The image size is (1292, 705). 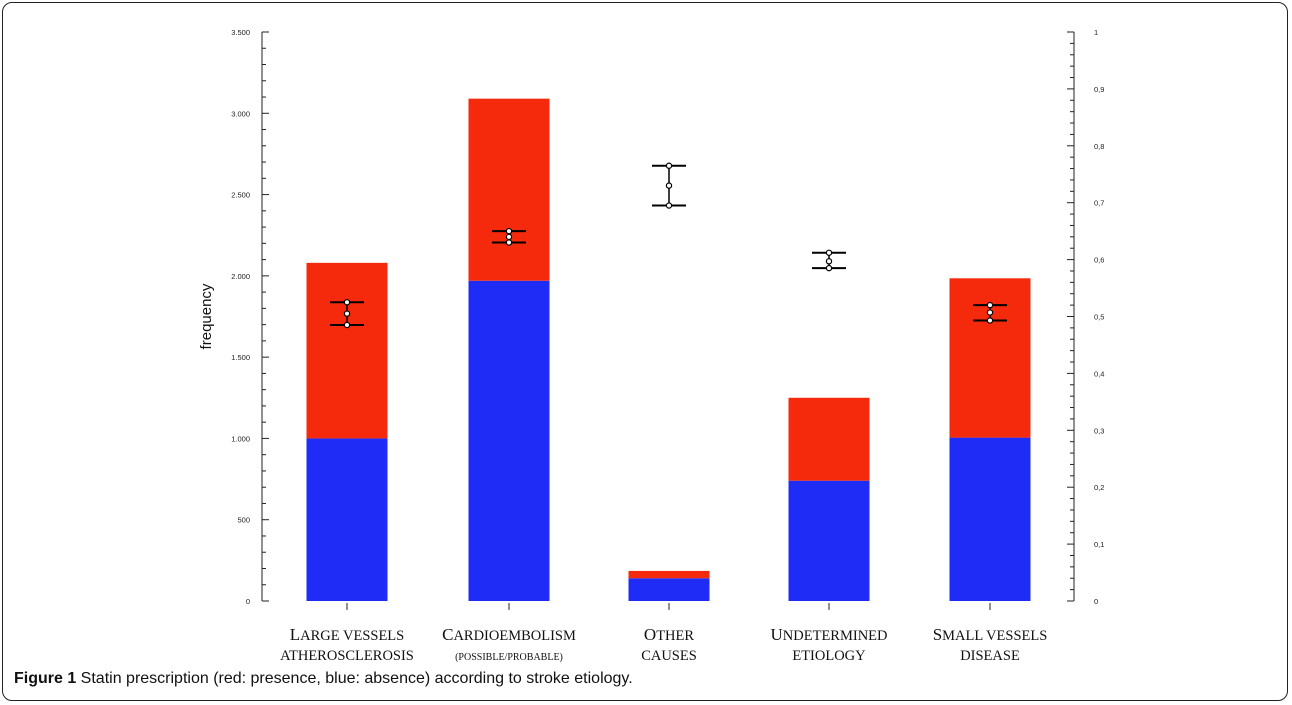 What do you see at coordinates (240, 113) in the screenshot?
I see `y-tick-label: 3.000` at bounding box center [240, 113].